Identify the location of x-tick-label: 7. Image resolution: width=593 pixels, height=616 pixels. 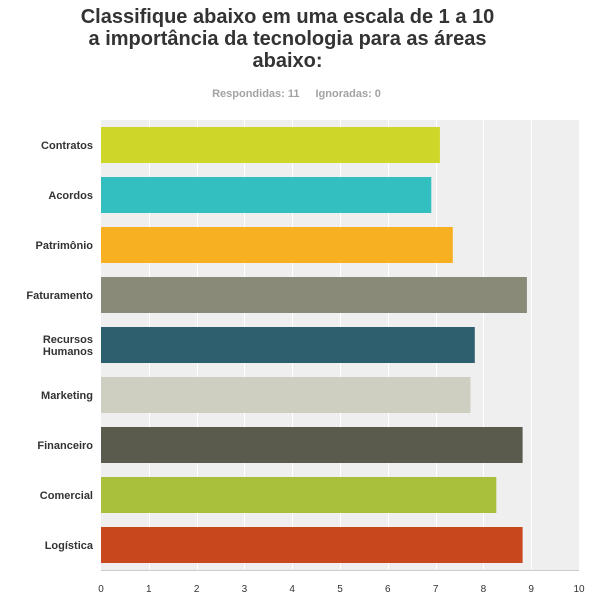
(436, 589).